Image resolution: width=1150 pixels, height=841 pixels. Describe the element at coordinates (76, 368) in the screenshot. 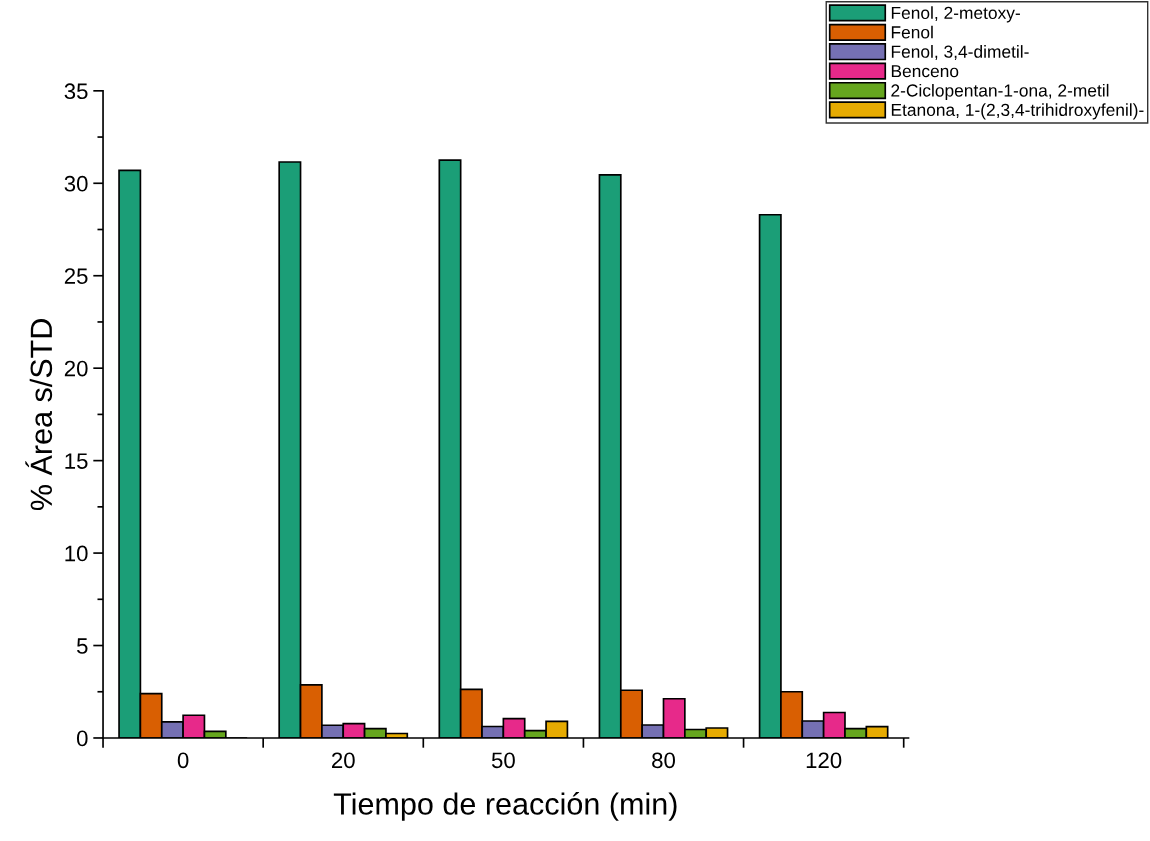

I see `y-tick-label: 20` at that location.